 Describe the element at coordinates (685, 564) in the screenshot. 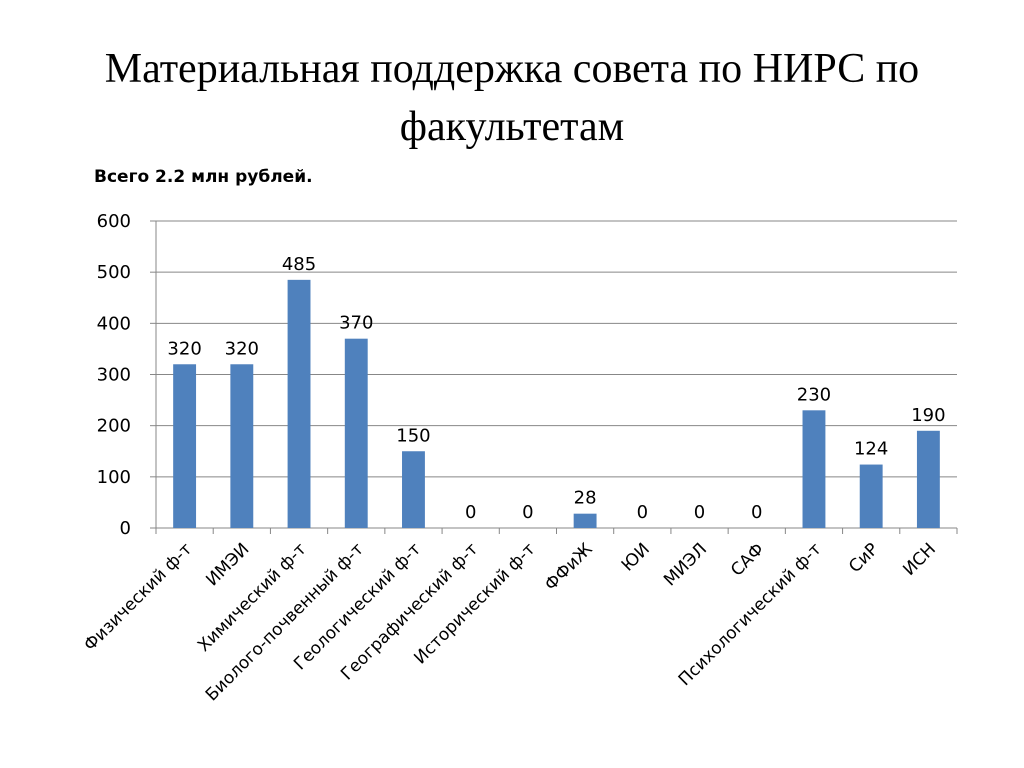

I see `category-label: МИЭЛ` at that location.